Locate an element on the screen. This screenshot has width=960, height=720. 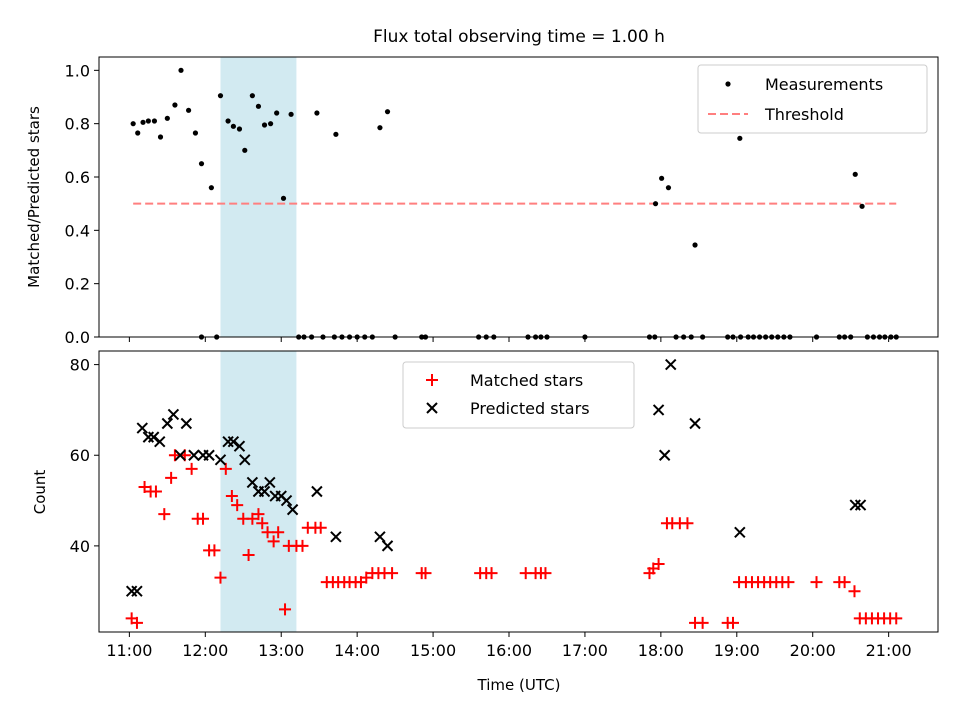
legend-predicted-label: Predicted stars is located at coordinates (530, 408).